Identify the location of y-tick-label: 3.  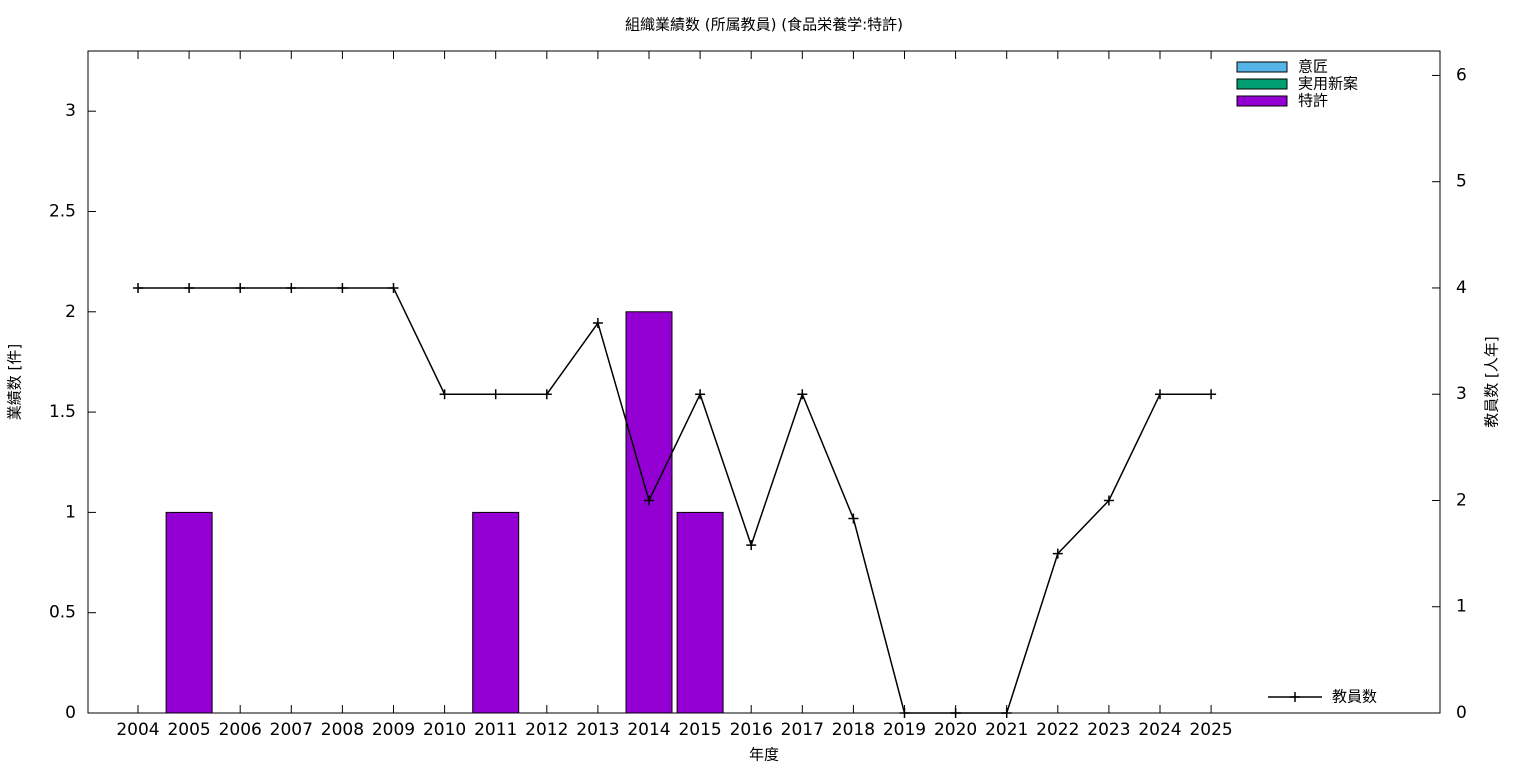
(70, 111).